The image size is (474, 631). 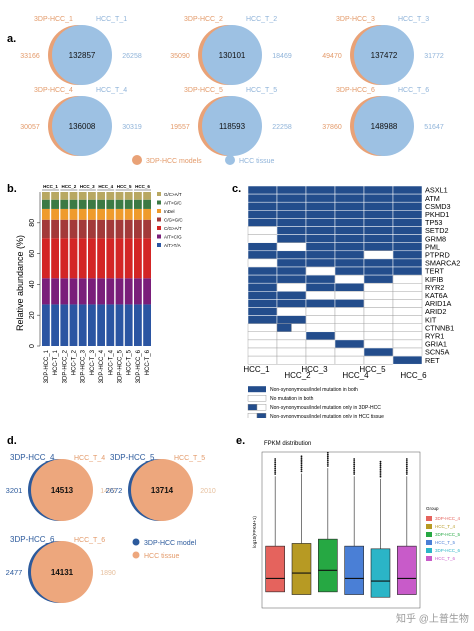 I want to click on venn-right-label: HCC_T_6, so click(x=413, y=90).